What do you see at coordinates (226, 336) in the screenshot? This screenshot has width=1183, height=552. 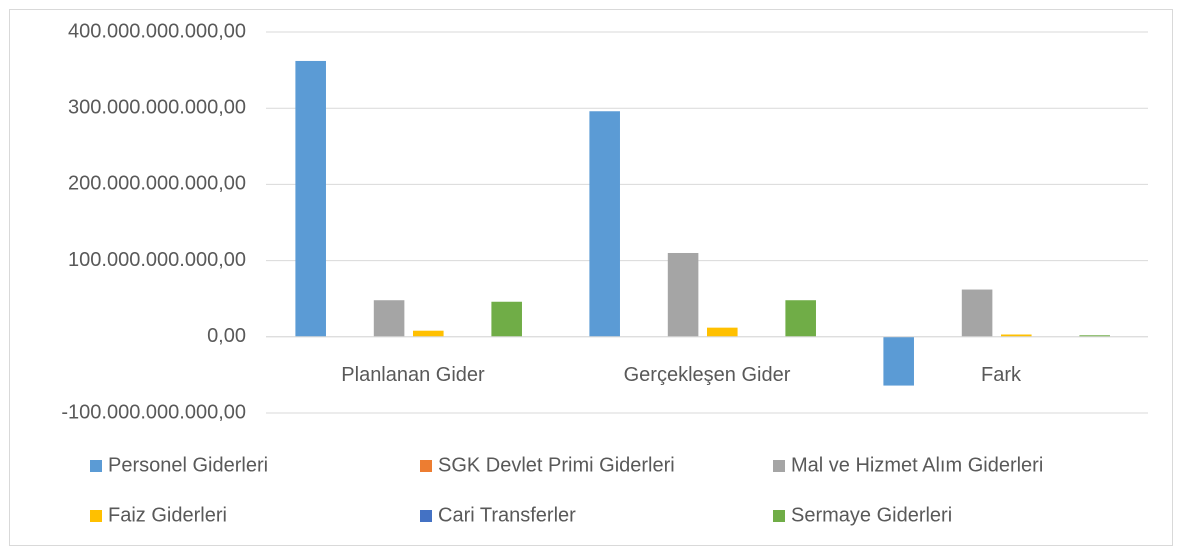 I see `y-tick-label: 0,00` at bounding box center [226, 336].